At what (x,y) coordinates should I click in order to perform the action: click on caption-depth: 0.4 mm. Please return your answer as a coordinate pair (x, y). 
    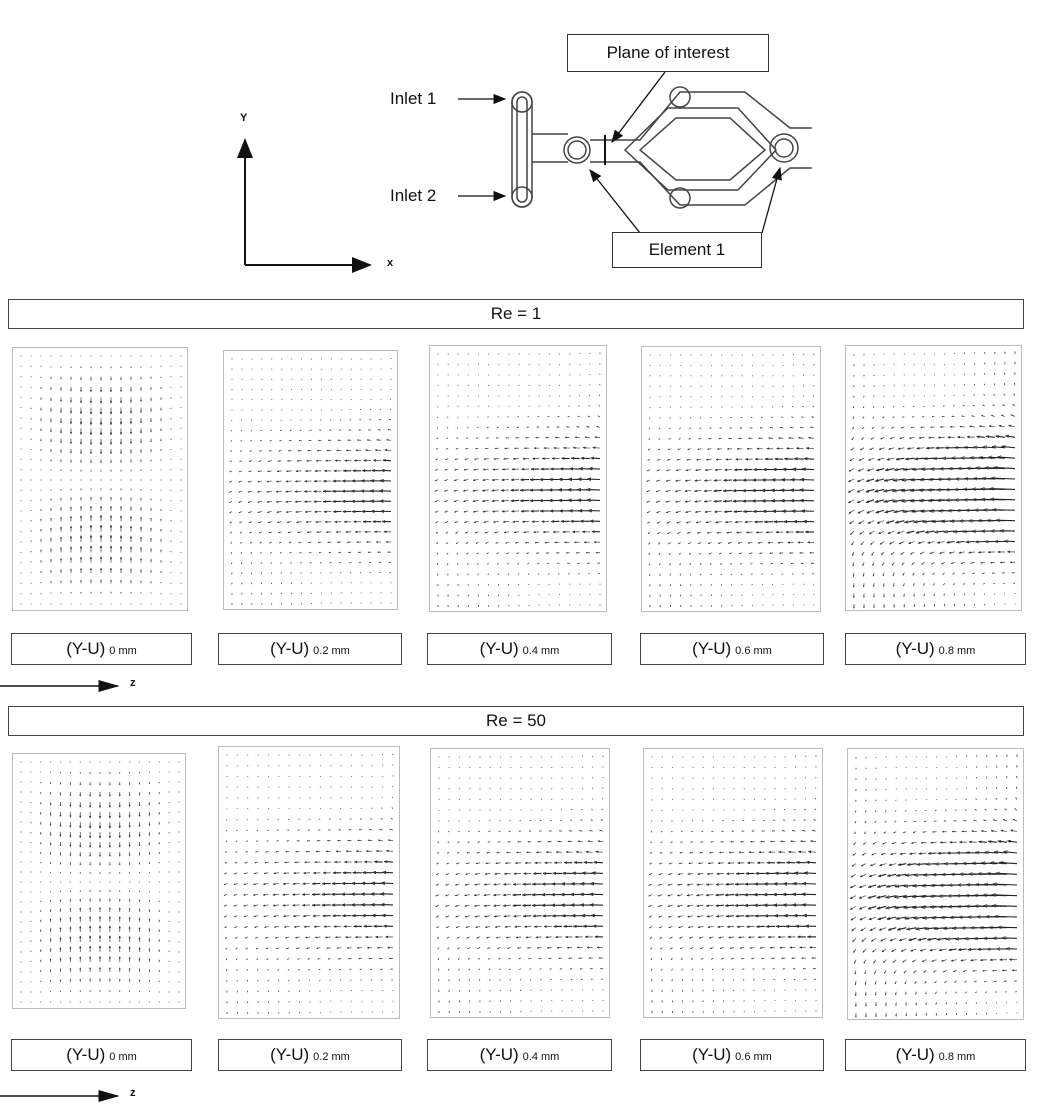
    Looking at the image, I should click on (541, 651).